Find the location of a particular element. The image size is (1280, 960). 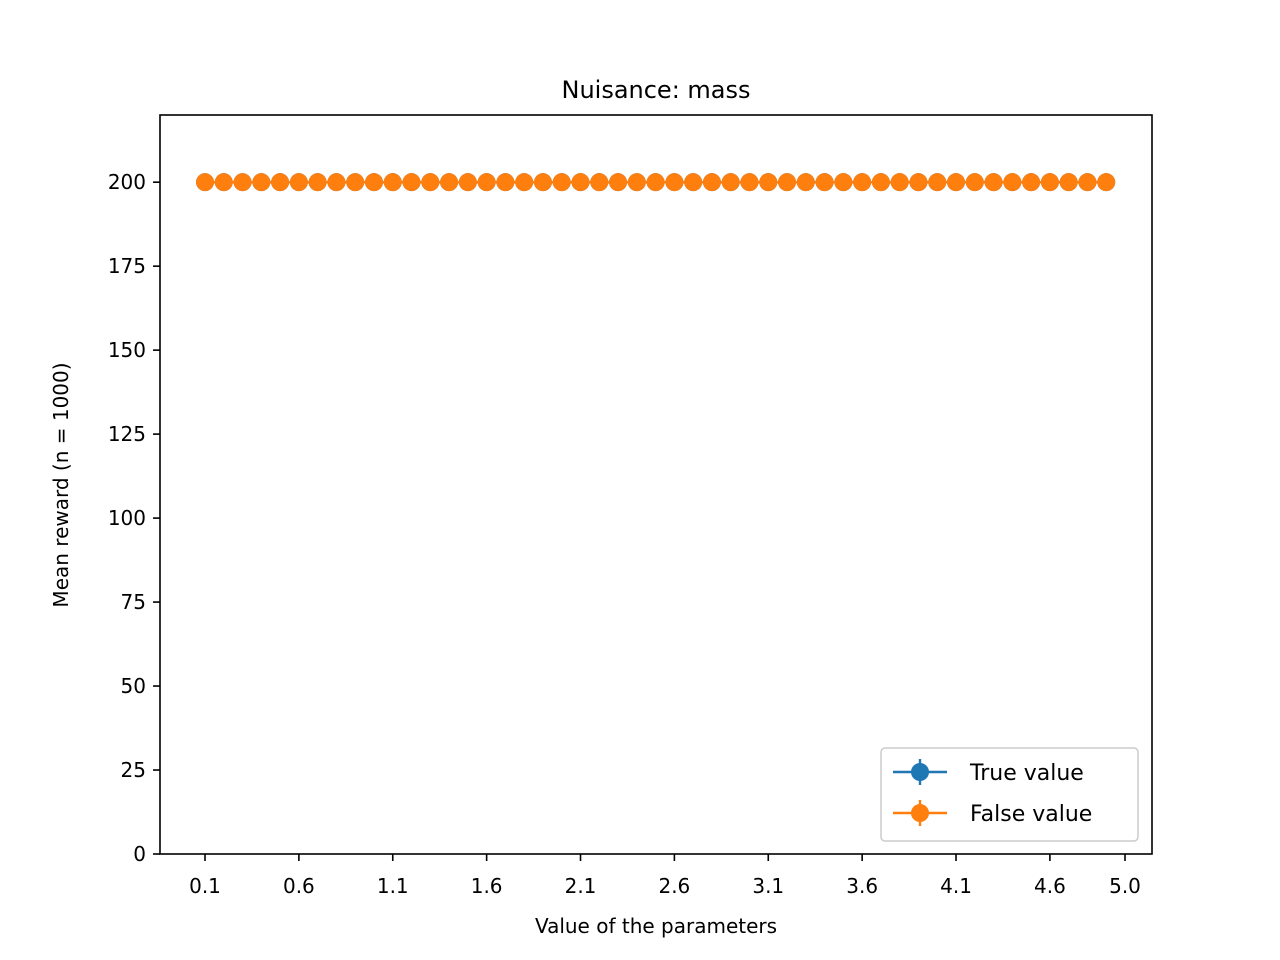

chart-title: Nuisance: mass is located at coordinates (655, 90).